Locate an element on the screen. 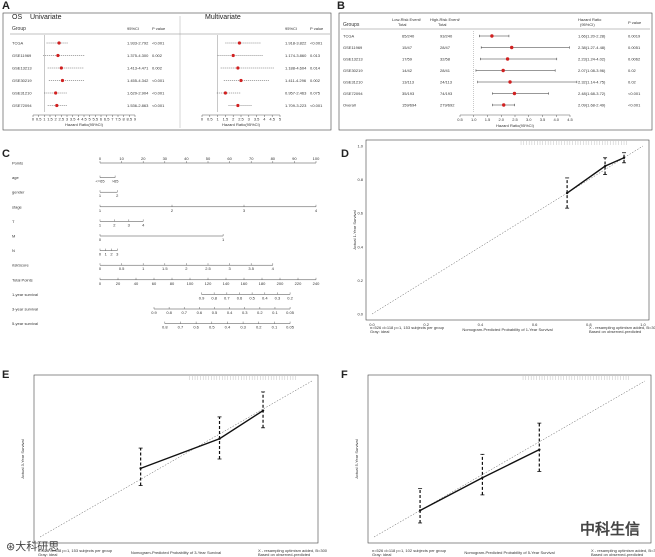  panel-b-row-p: 0.0051 is located at coordinates (634, 47).